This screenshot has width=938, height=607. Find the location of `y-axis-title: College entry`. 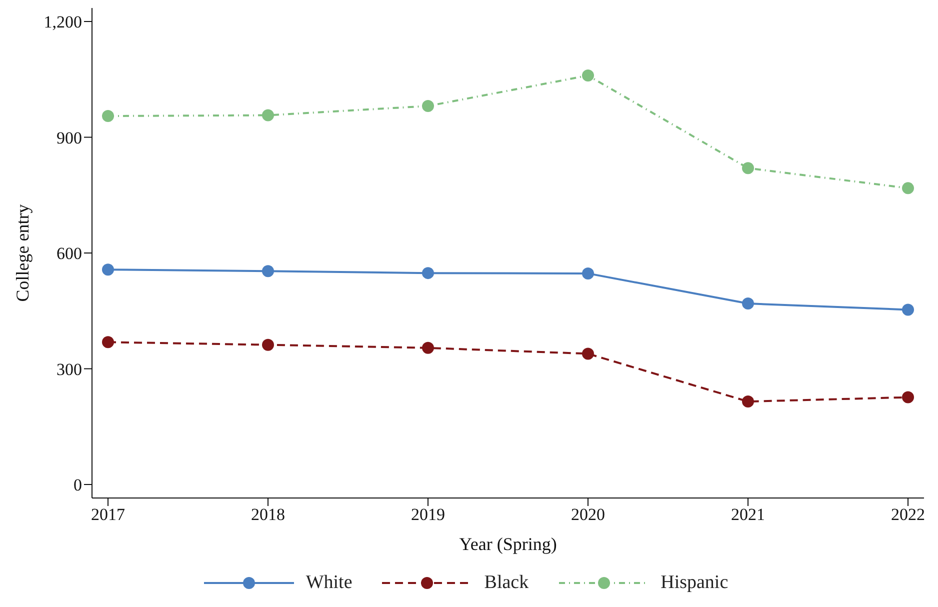

y-axis-title: College entry is located at coordinates (22, 253).